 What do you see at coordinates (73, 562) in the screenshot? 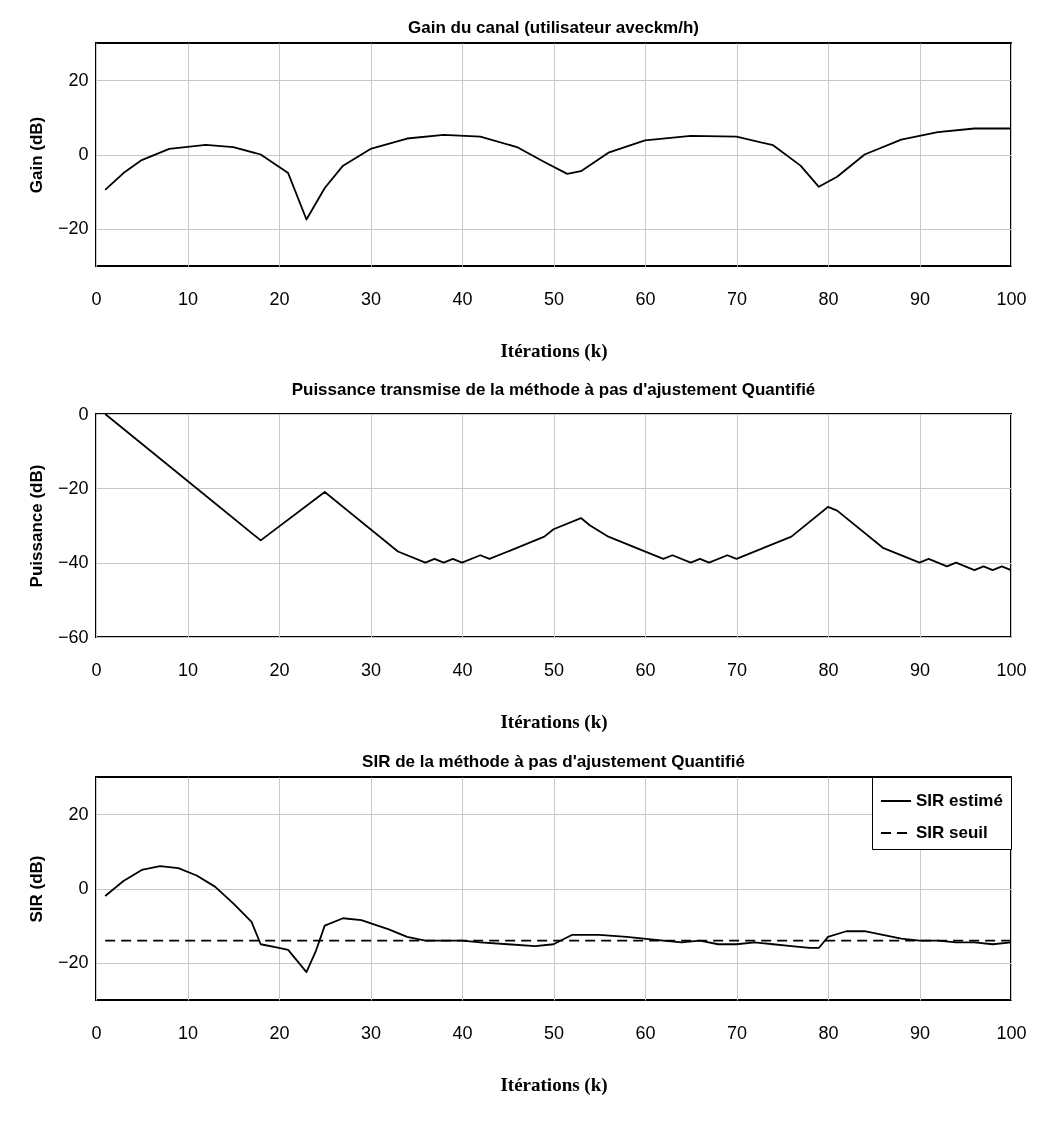
I see `y-tick-label: −40` at bounding box center [73, 562].